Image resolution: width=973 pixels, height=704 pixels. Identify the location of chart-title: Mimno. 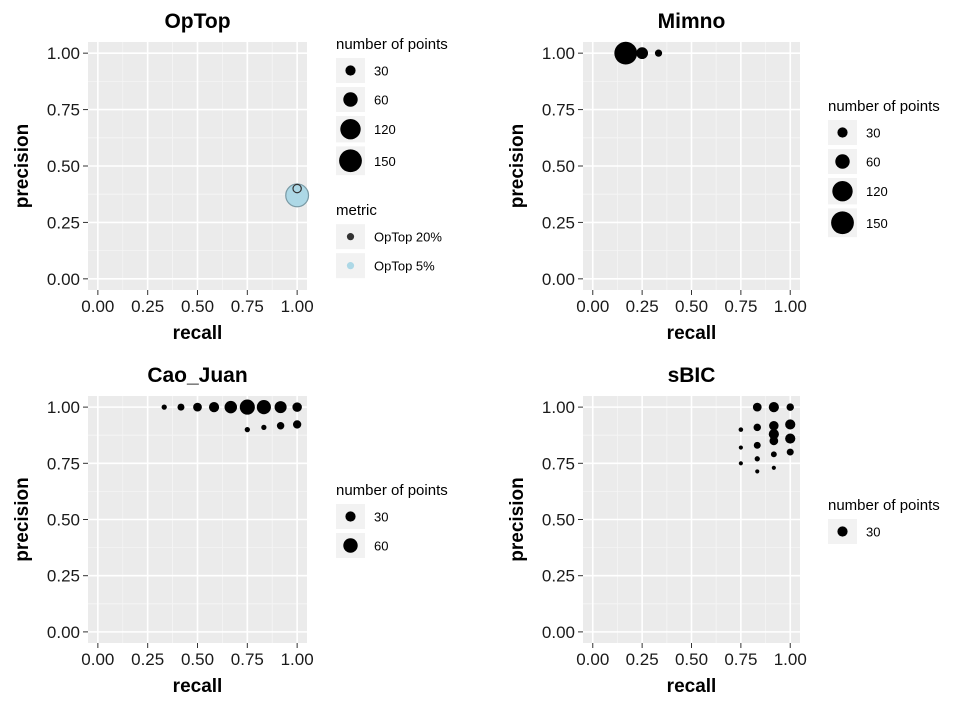
(692, 21).